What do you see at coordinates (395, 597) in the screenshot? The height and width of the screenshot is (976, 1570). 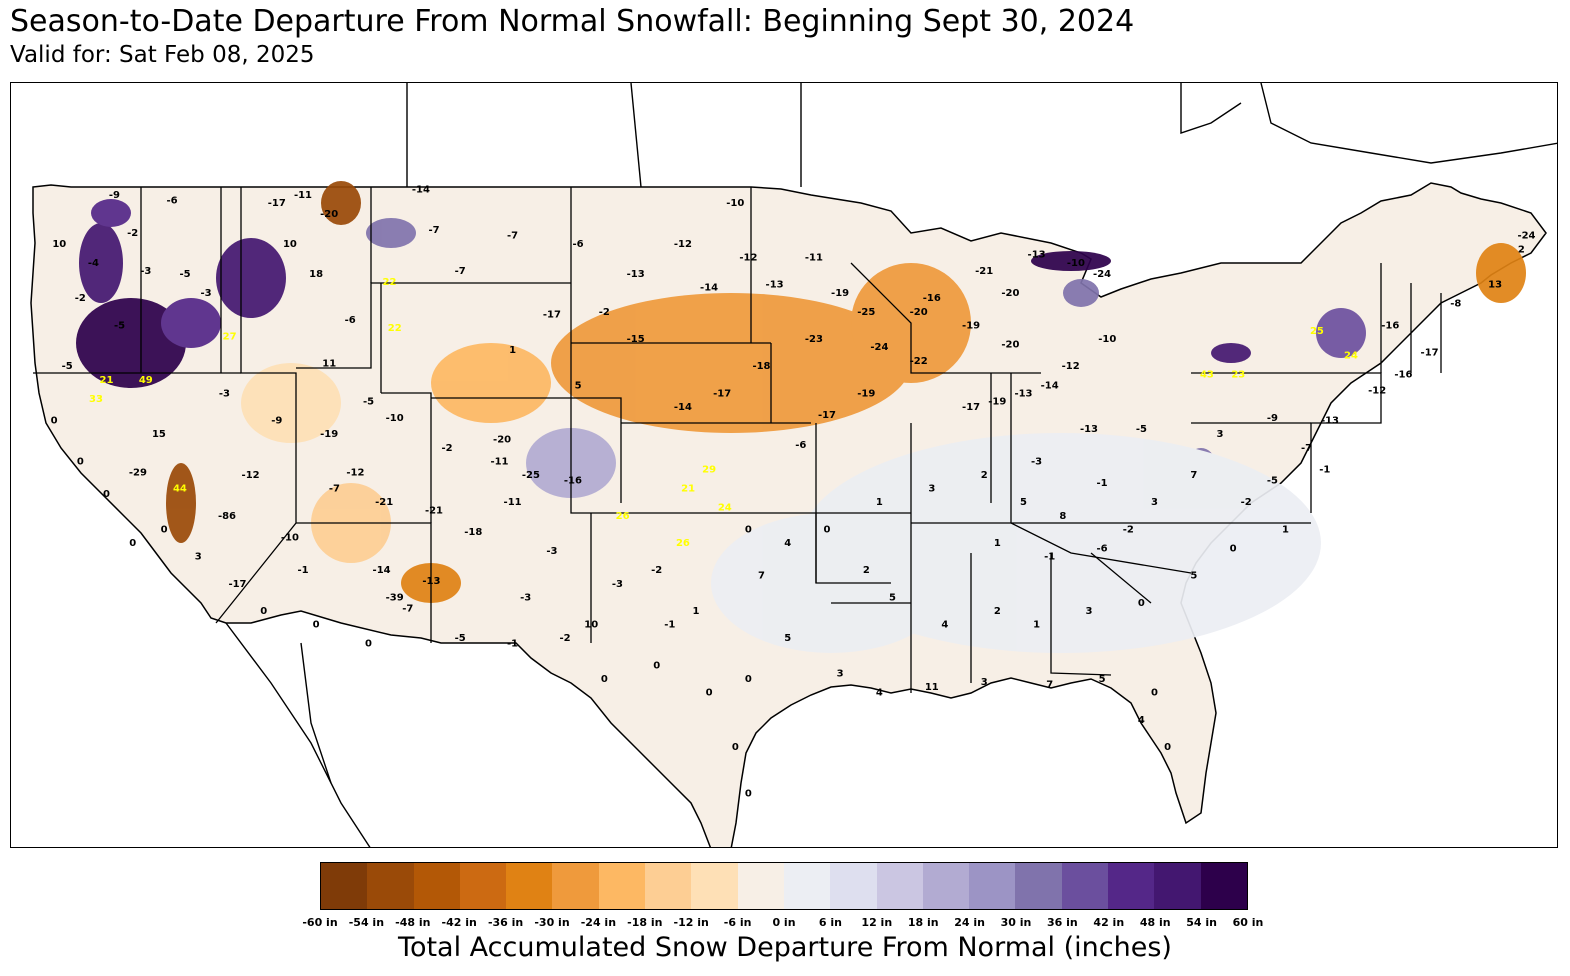 I see `station-value: -39` at bounding box center [395, 597].